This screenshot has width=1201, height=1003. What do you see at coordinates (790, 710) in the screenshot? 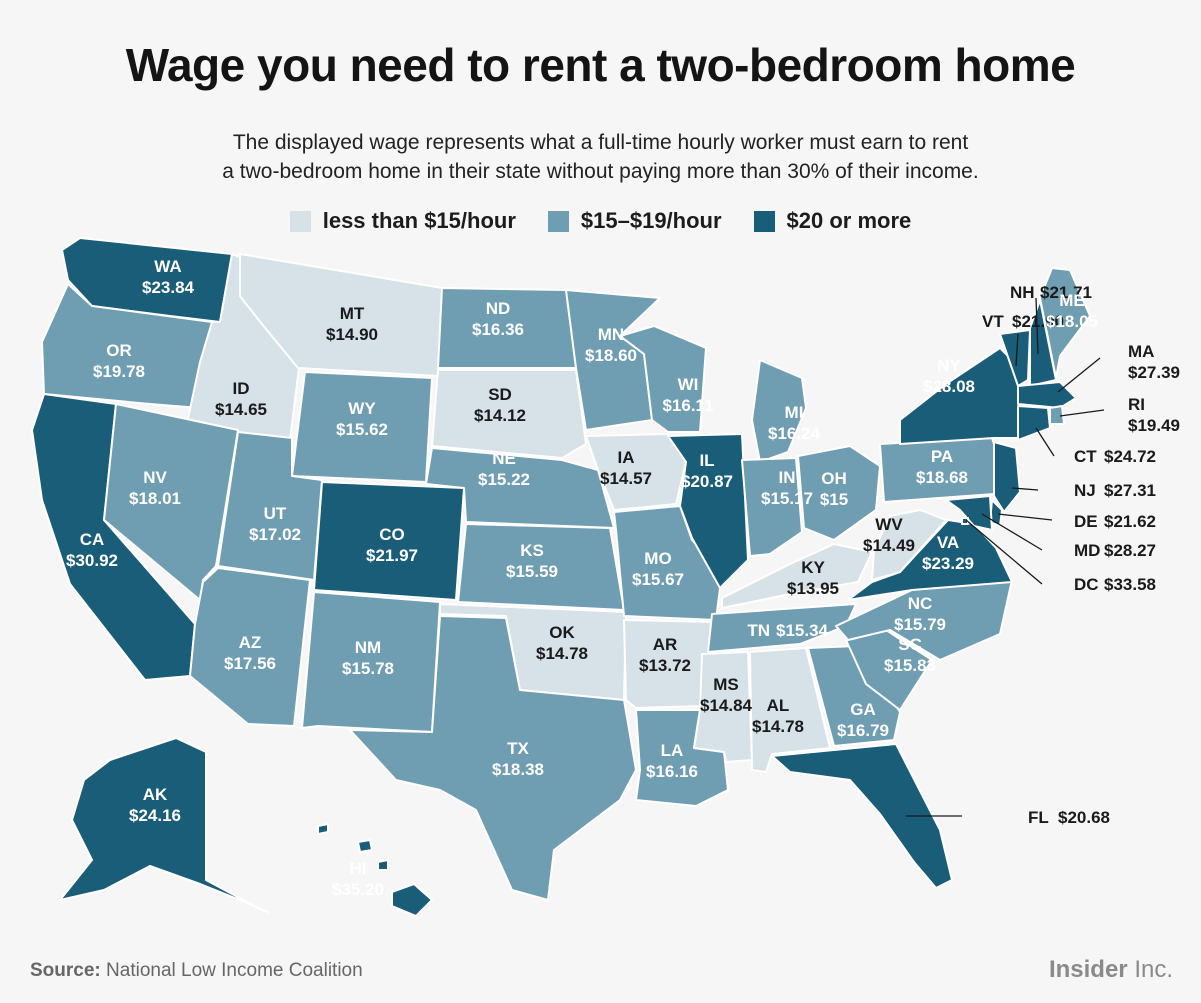
I see `state-al` at bounding box center [790, 710].